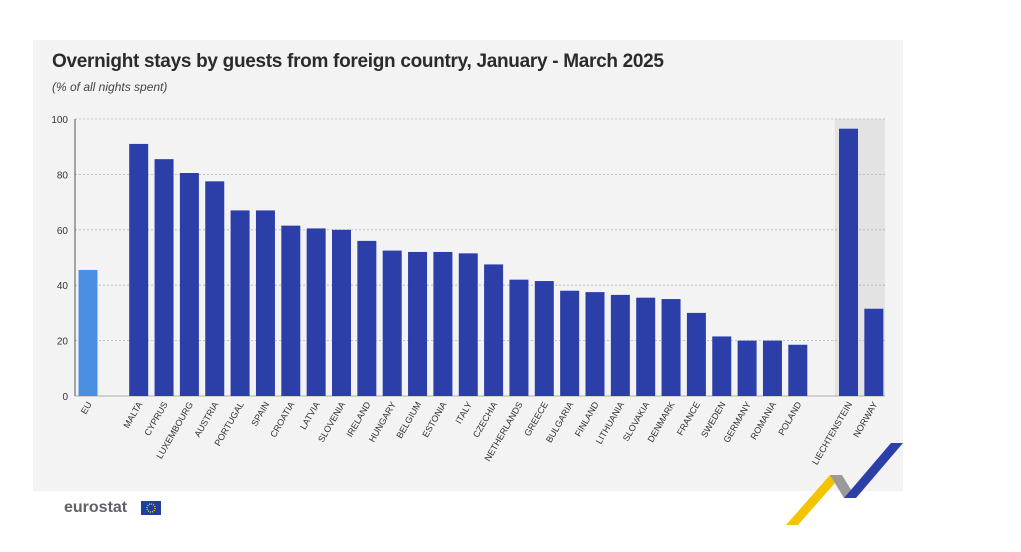 This screenshot has width=1021, height=552. I want to click on bar-netherlands, so click(519, 337).